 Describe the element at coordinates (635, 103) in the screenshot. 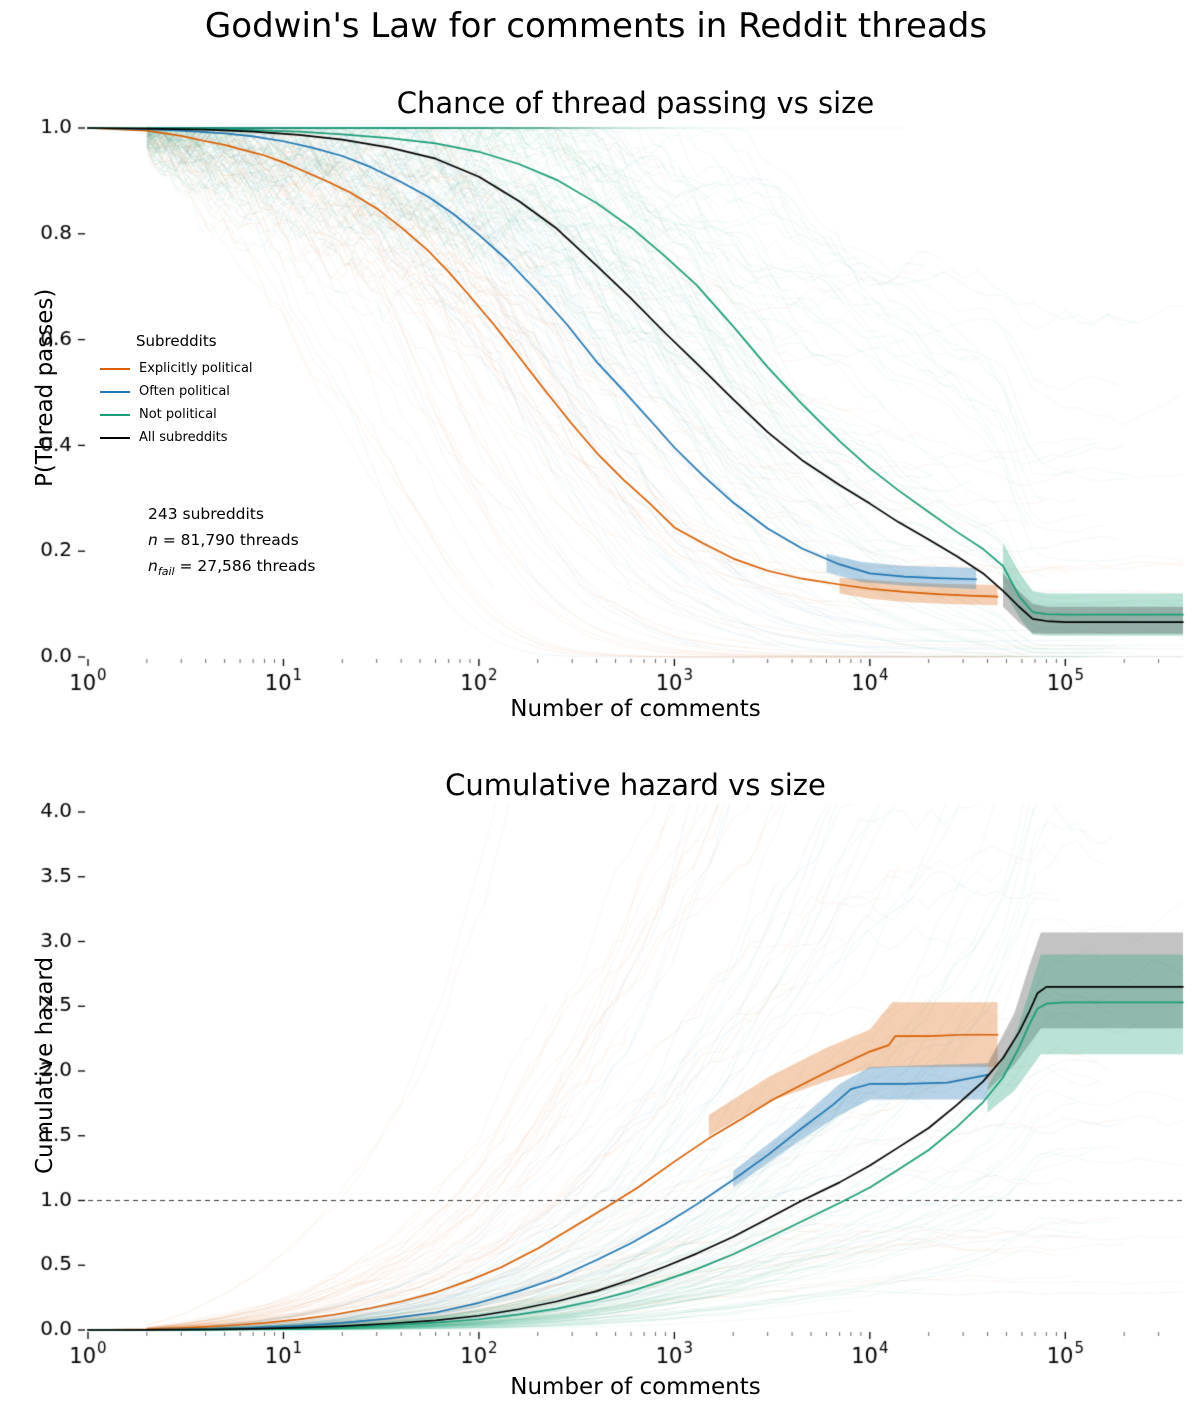

I see `survival-chart-title: Chance of thread passing vs size` at that location.